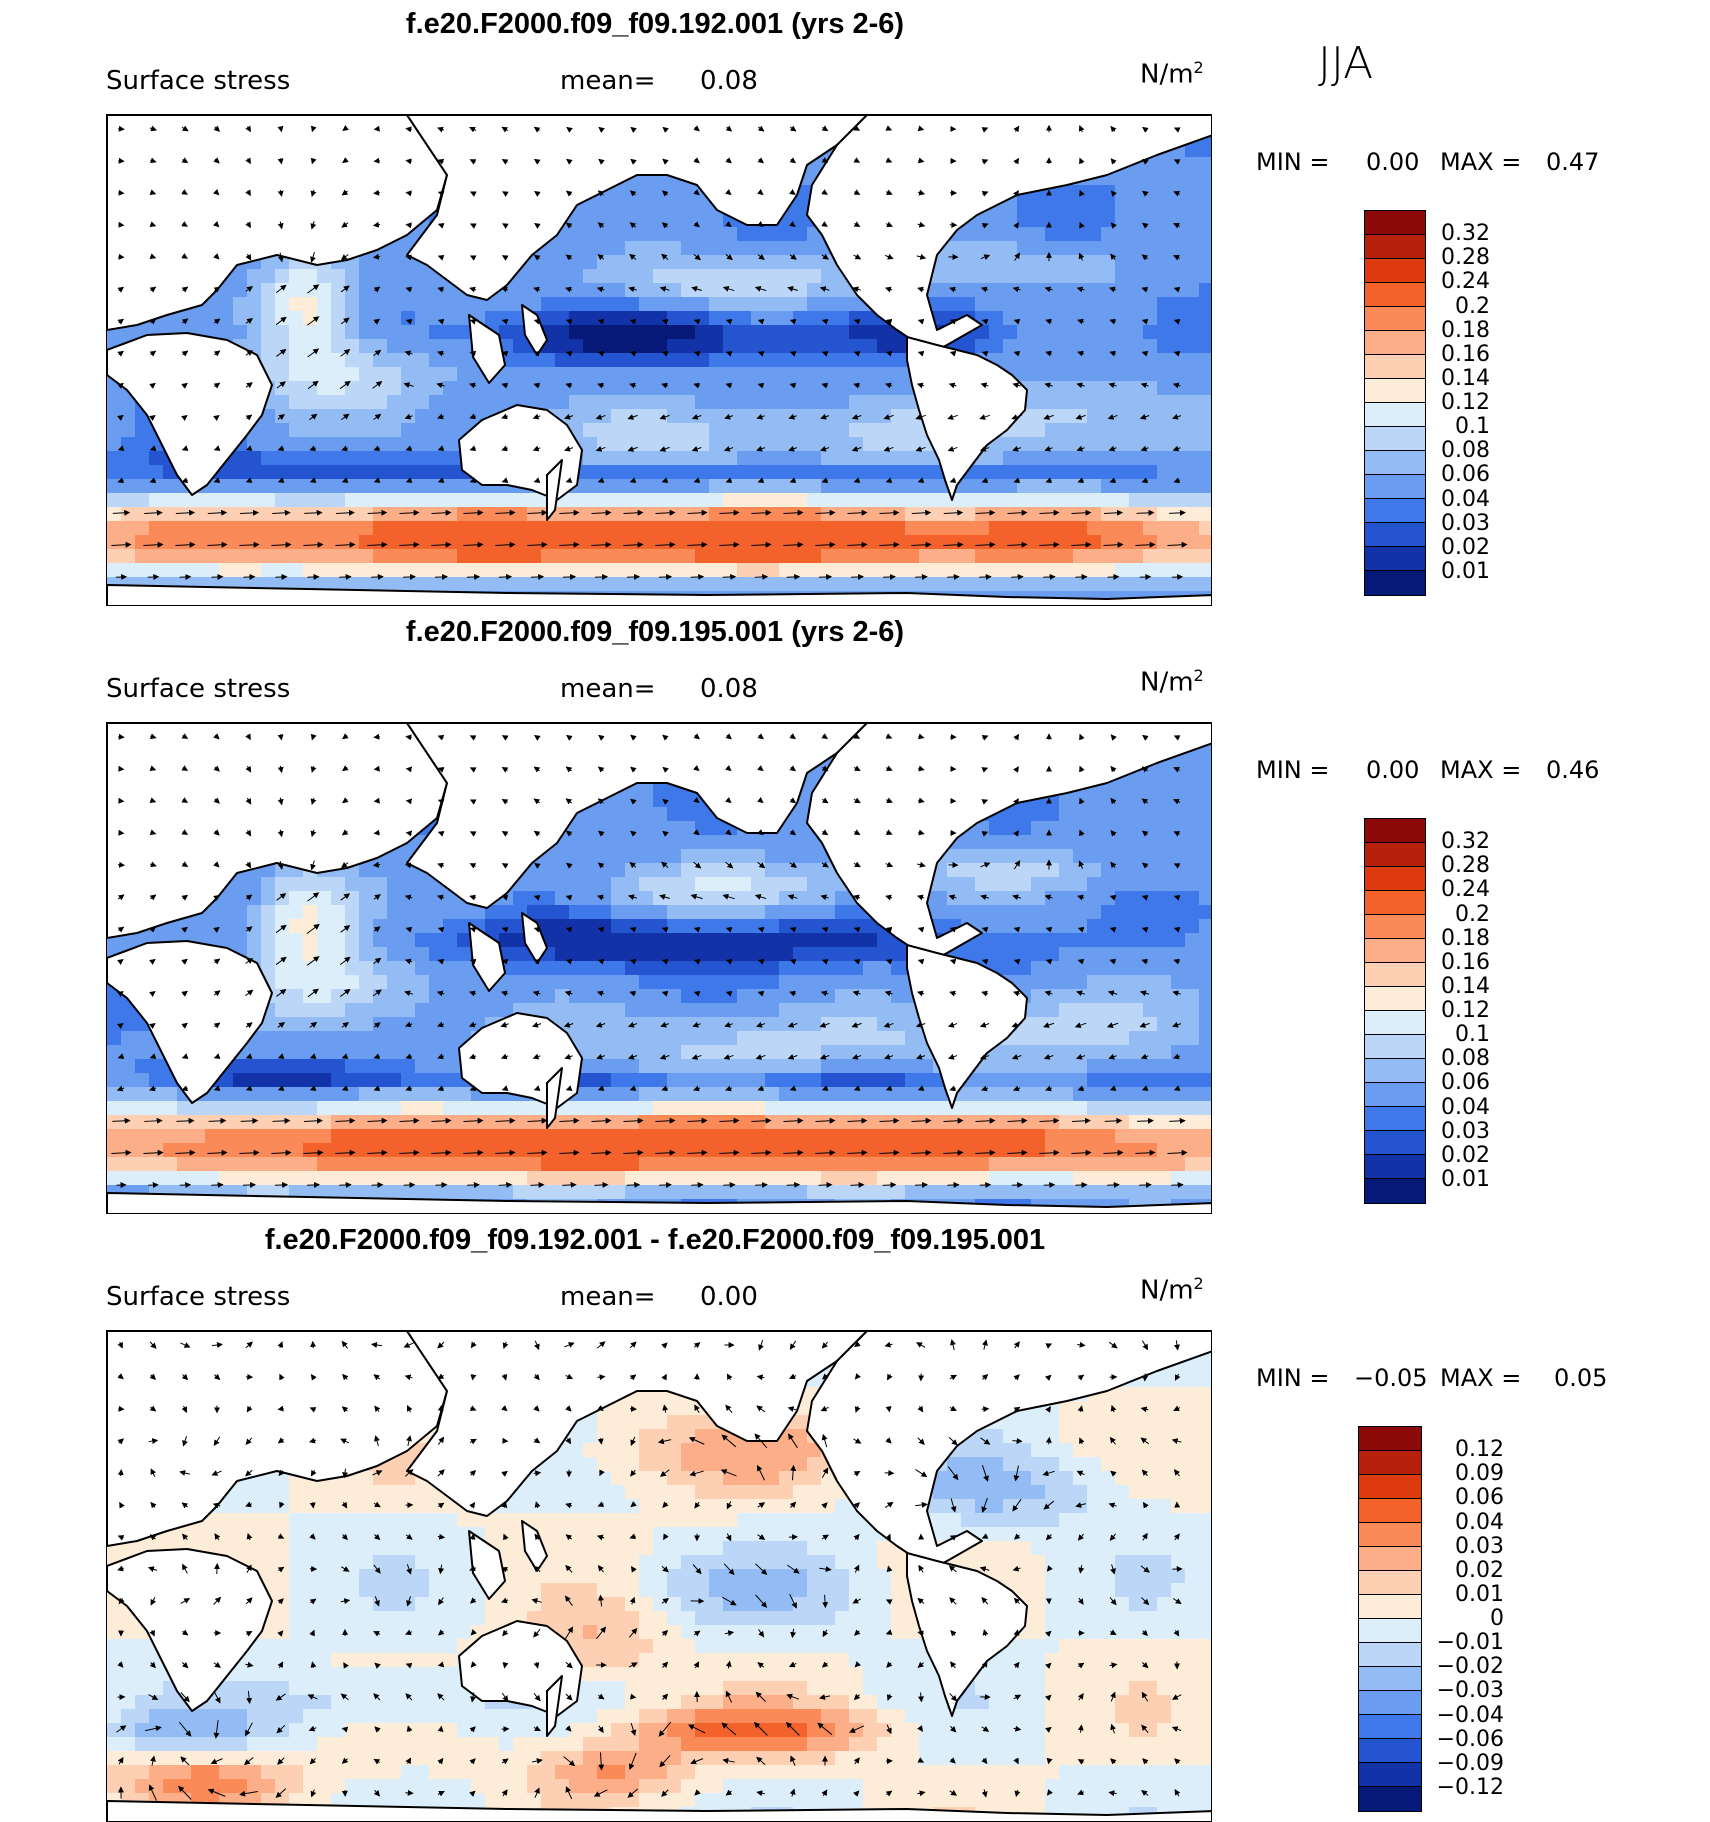  I want to click on panel-1-title: f.e20.F2000.f09_f09.192.001 (yrs 2-6), so click(655, 24).